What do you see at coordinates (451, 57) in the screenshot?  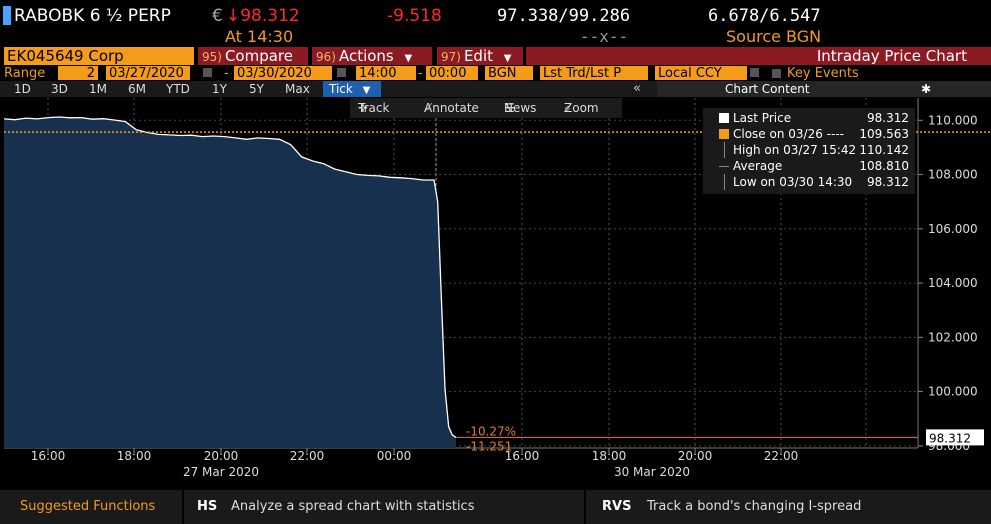 I see `edit-number: 97)` at bounding box center [451, 57].